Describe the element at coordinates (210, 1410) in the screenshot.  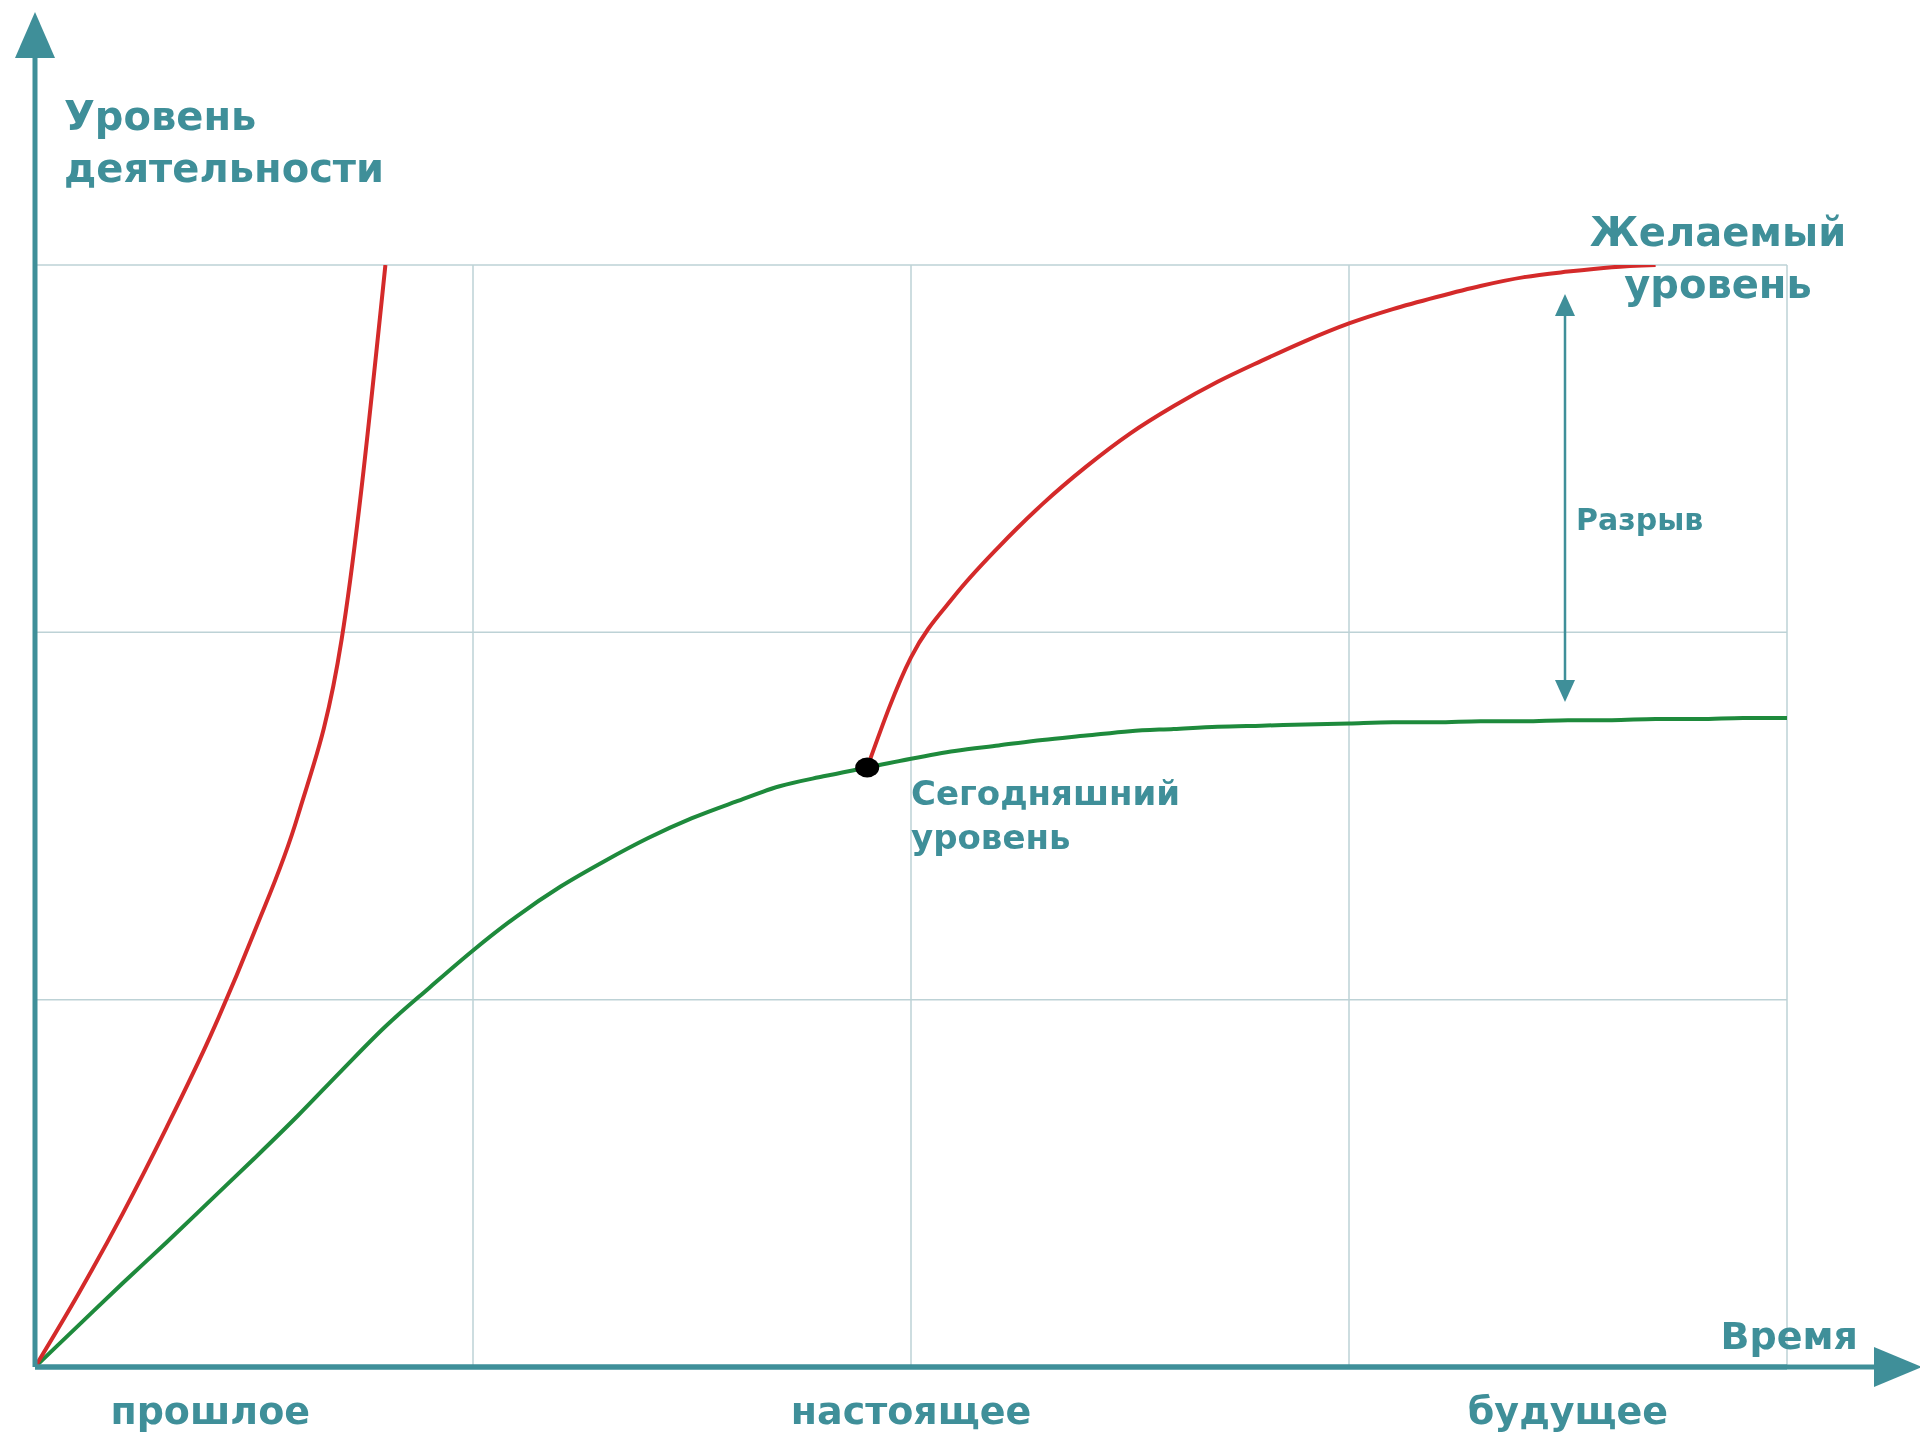
I see `x-tick-label: прошлое` at that location.